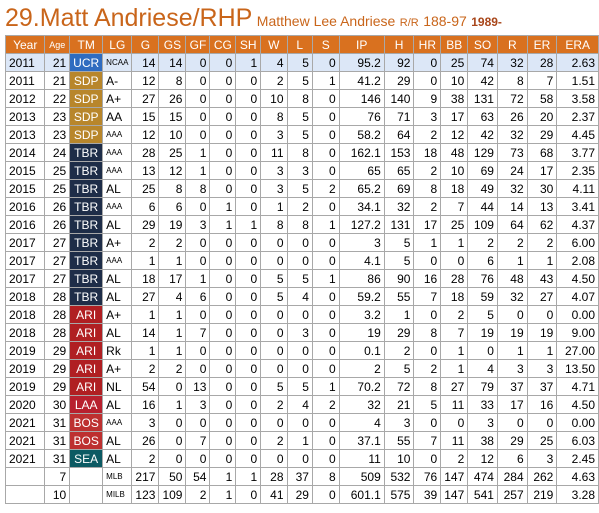  What do you see at coordinates (145, 404) in the screenshot?
I see `cell: 16` at bounding box center [145, 404].